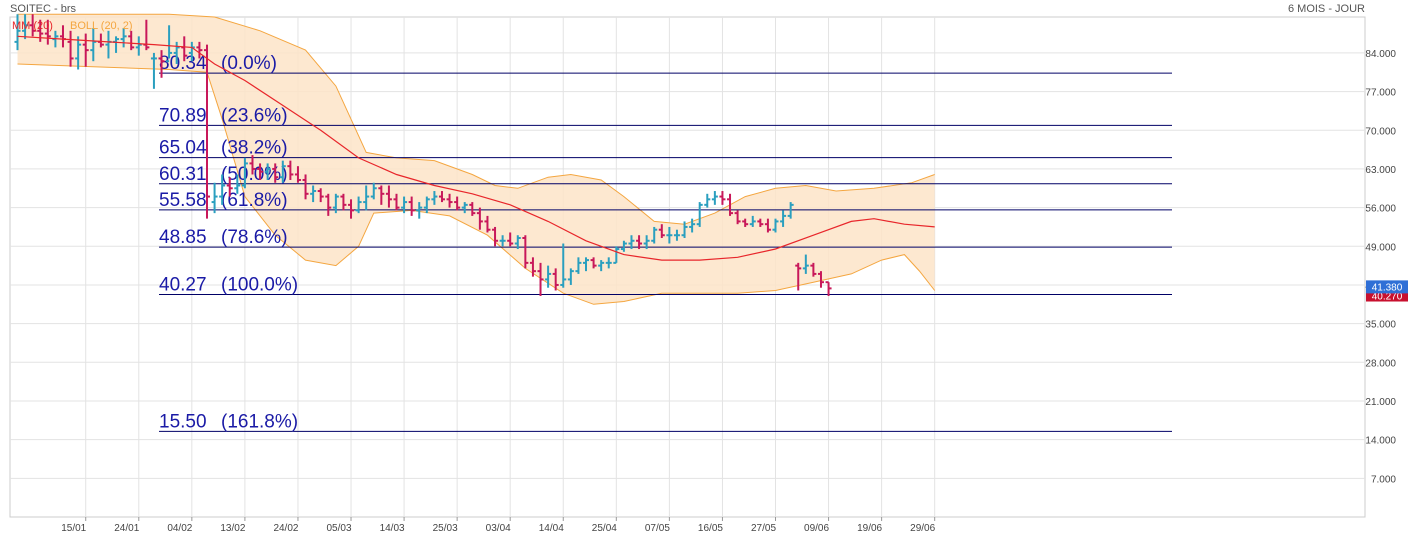  I want to click on fib-level-value: 65.04, so click(183, 148).